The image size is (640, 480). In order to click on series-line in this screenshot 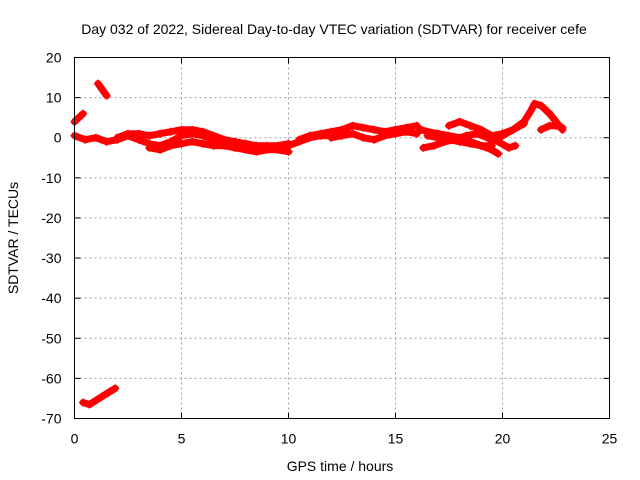, I will do `click(527, 123)`.